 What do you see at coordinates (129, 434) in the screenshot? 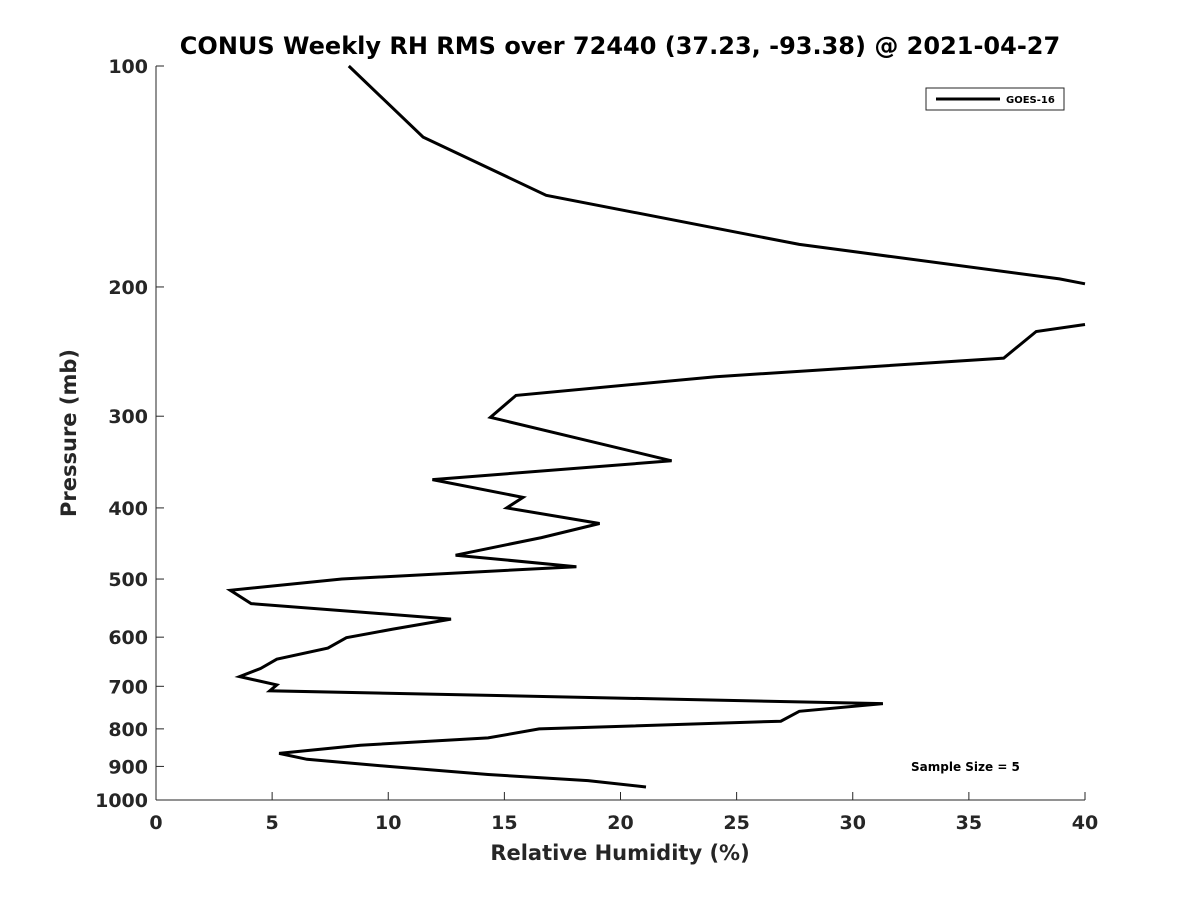
I see `y-ticks: 100 200 300 400 500 600 700 800 900 1000` at bounding box center [129, 434].